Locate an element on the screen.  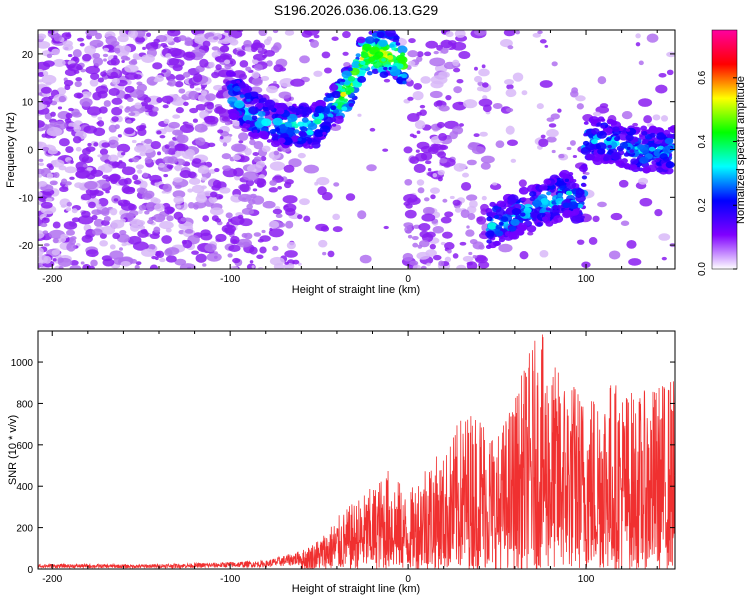
colorbar-tick-label: 0.6 is located at coordinates (702, 77).